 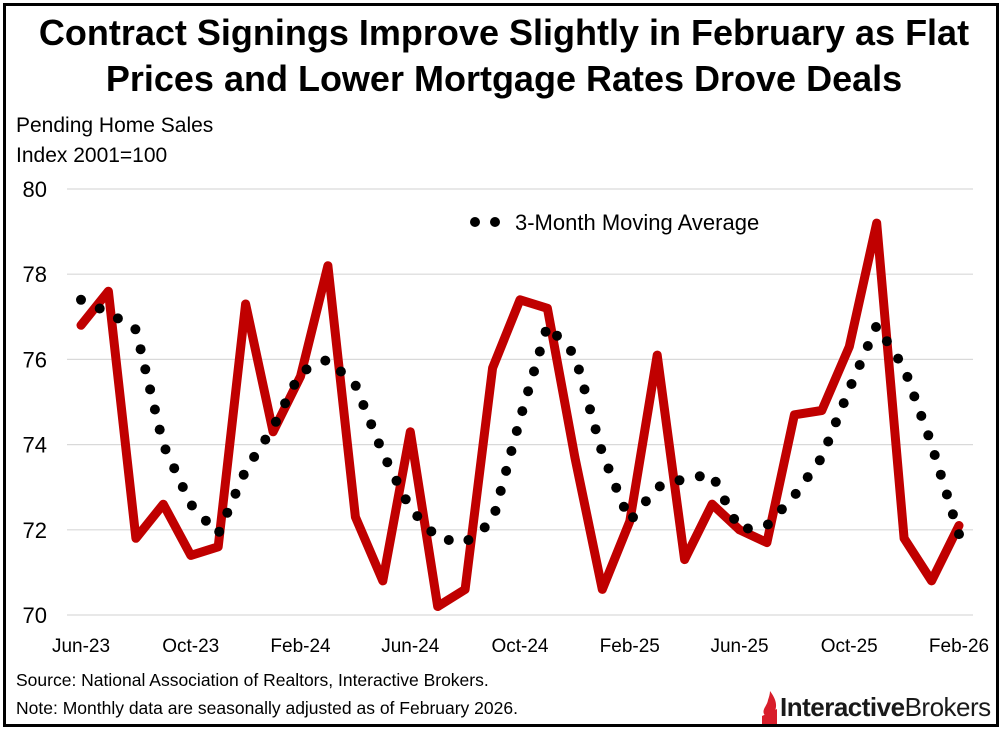 What do you see at coordinates (35, 274) in the screenshot?
I see `y-tick-label-78: 78` at bounding box center [35, 274].